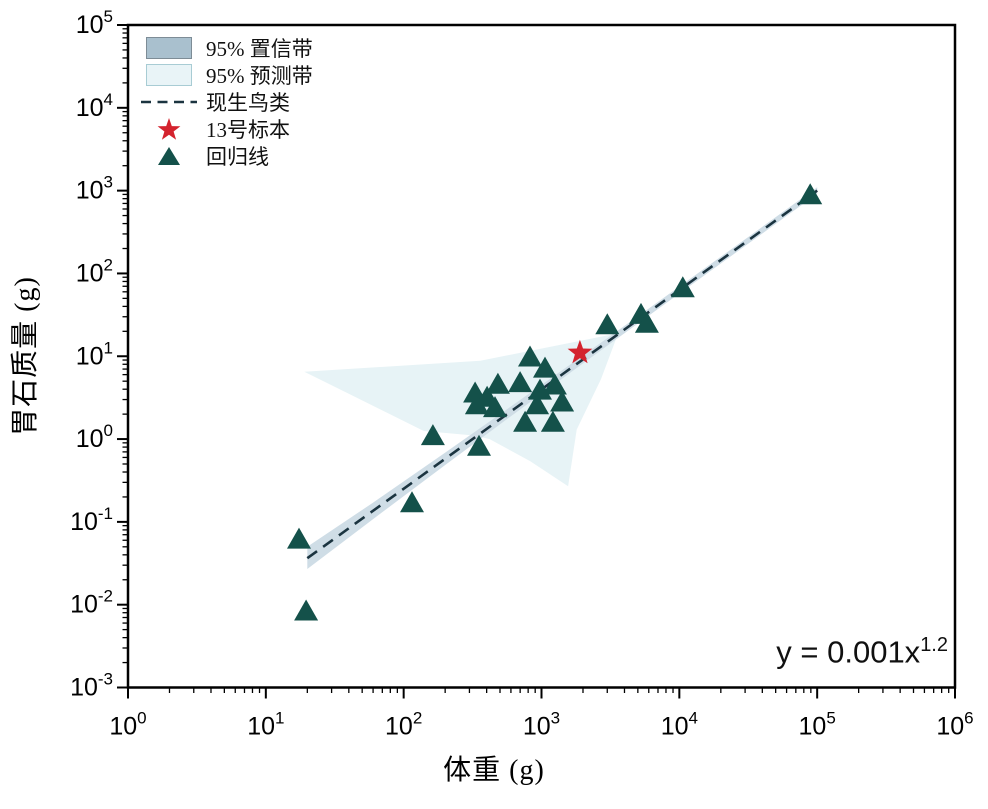  I want to click on legend-label: 回归线, so click(237, 156).